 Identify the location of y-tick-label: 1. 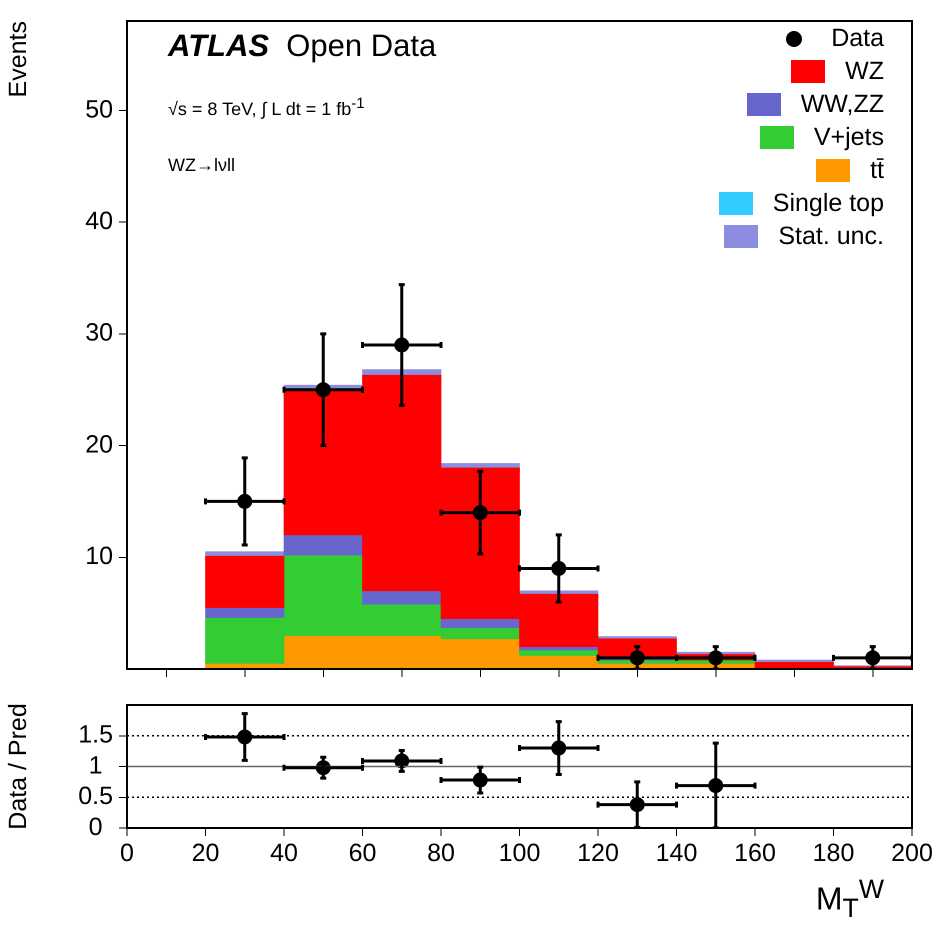
(95, 765).